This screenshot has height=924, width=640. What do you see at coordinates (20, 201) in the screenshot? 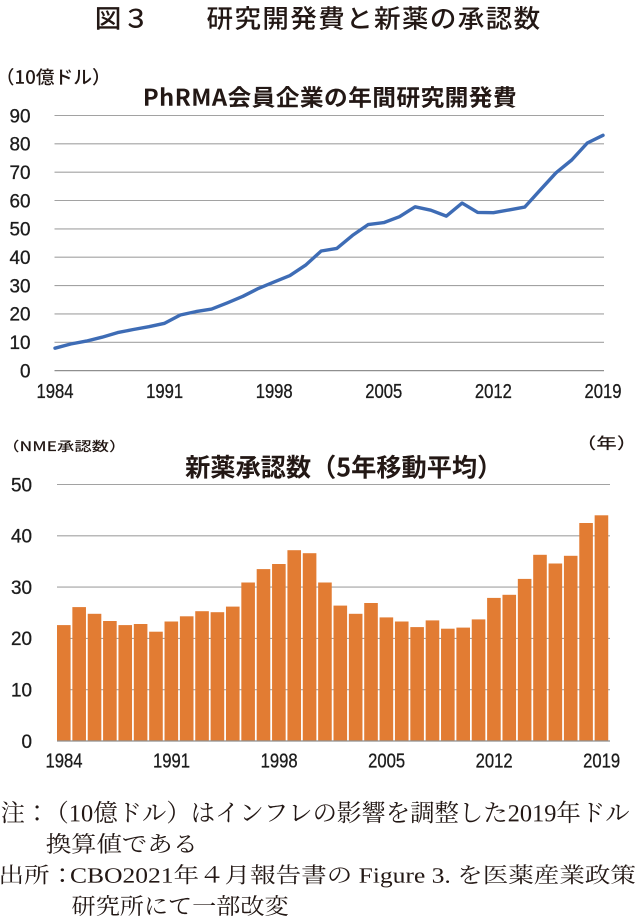
I see `svg-text: 60` at bounding box center [20, 201].